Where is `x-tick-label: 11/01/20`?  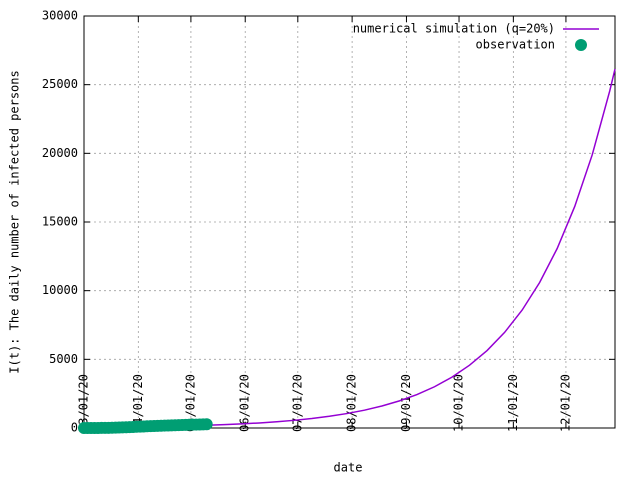
x-tick-label: 11/01/20 is located at coordinates (513, 403).